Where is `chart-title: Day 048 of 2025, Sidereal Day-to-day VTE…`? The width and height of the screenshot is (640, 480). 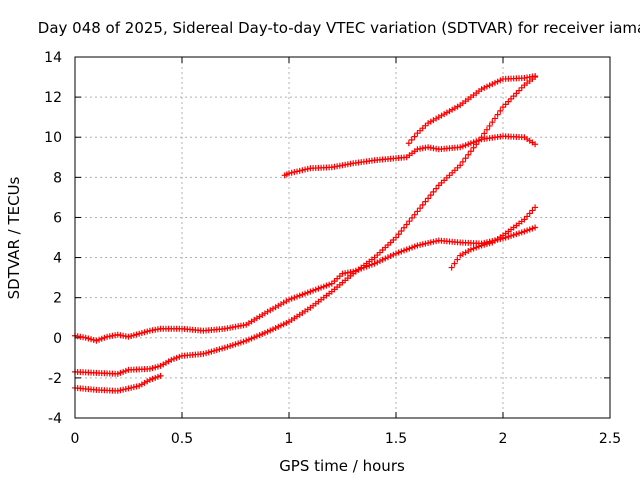 chart-title: Day 048 of 2025, Sidereal Day-to-day VTE… is located at coordinates (339, 28).